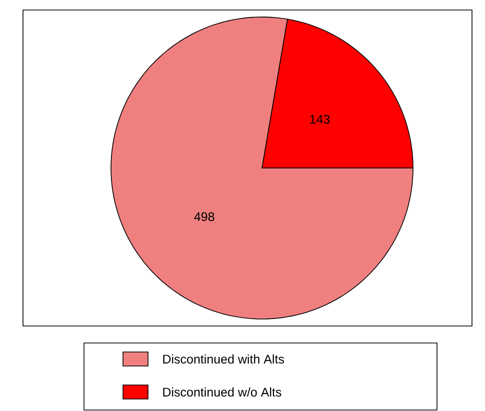 Image resolution: width=485 pixels, height=411 pixels. I want to click on data-label: 143, so click(320, 119).